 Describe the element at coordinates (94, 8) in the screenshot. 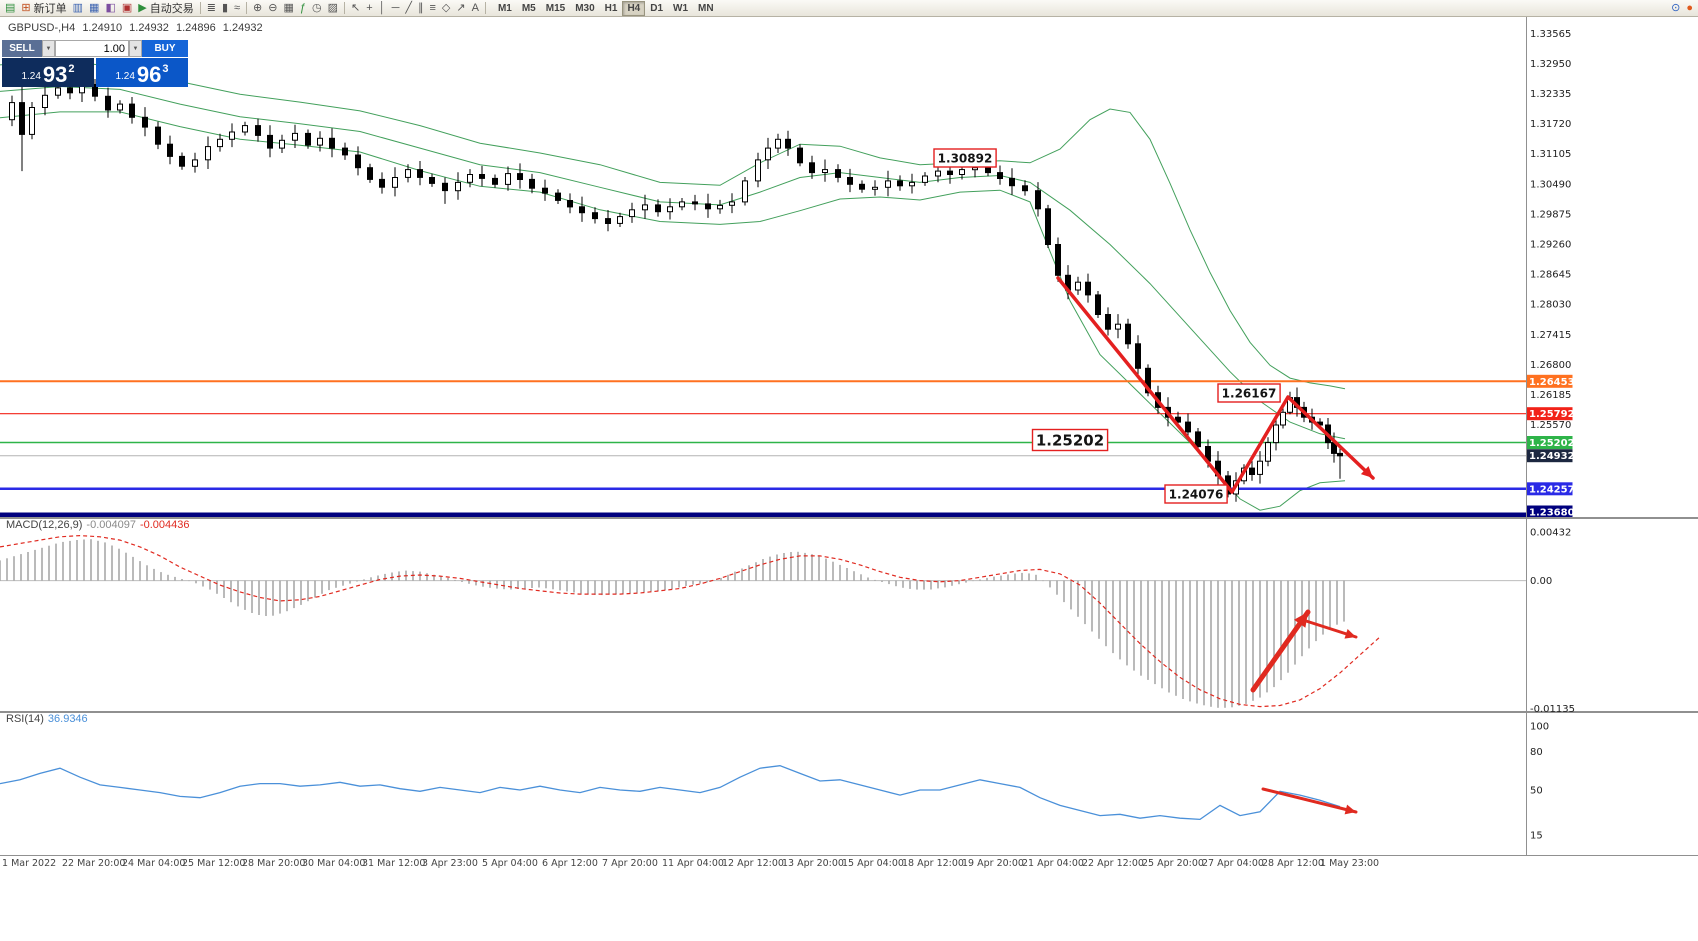

I see `market-watch-button: ▦` at that location.